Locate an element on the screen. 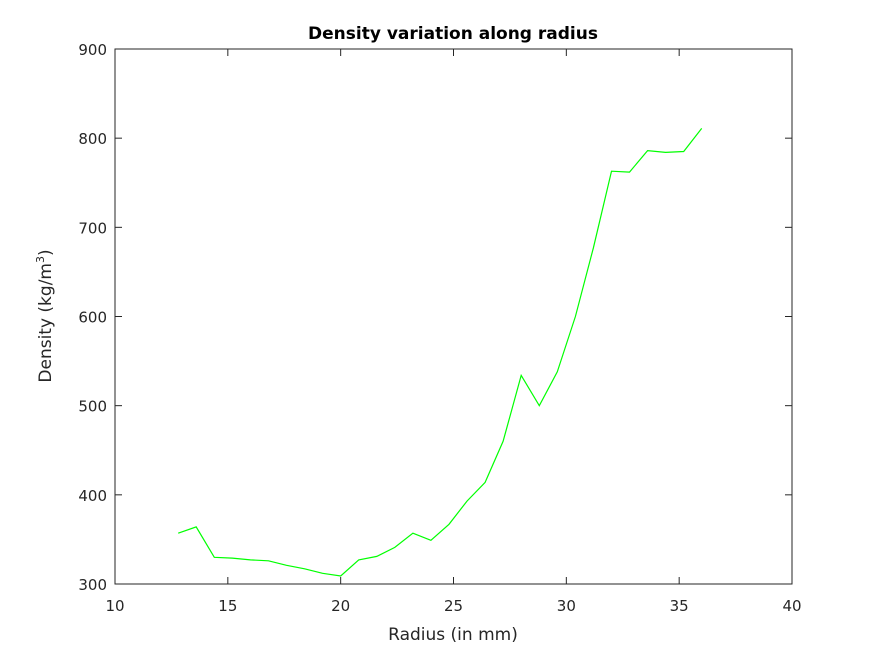 The width and height of the screenshot is (874, 655). y-tick-label: 500 is located at coordinates (92, 407).